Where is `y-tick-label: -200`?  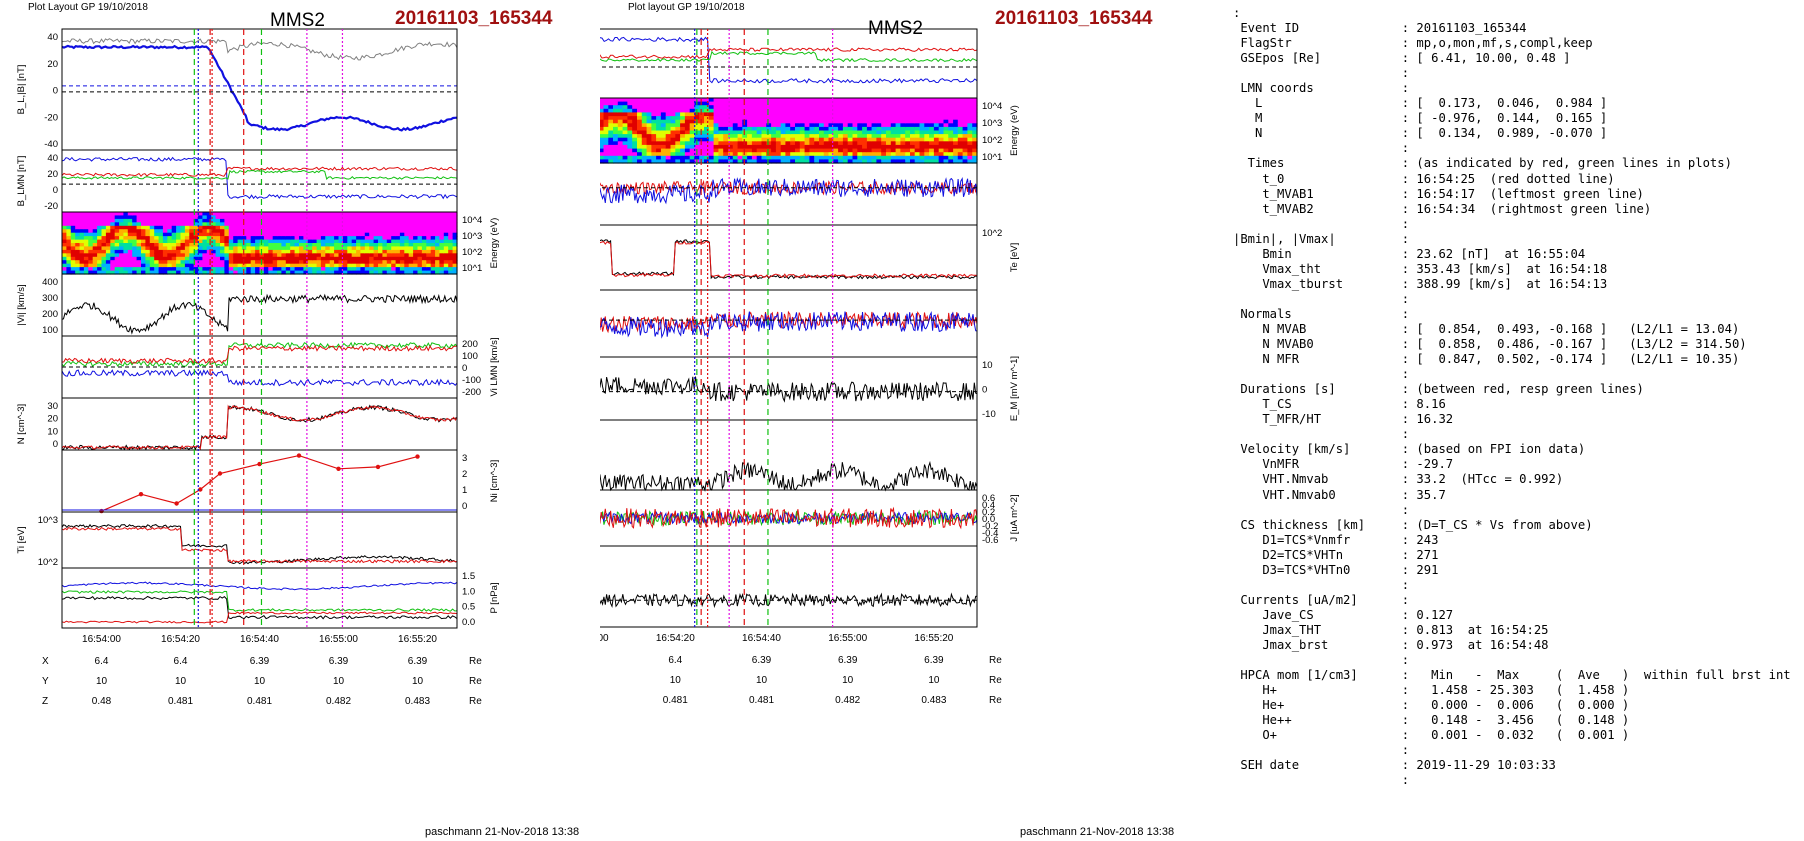
y-tick-label: -200 is located at coordinates (471, 392).